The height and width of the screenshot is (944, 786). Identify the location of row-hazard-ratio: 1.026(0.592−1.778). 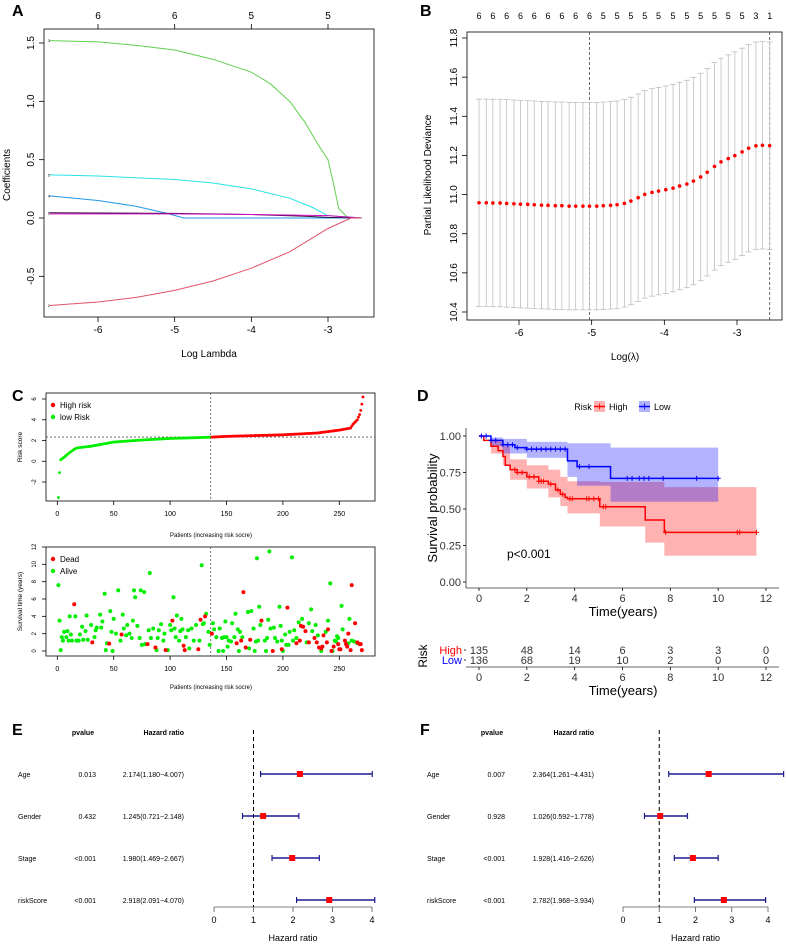
(563, 817).